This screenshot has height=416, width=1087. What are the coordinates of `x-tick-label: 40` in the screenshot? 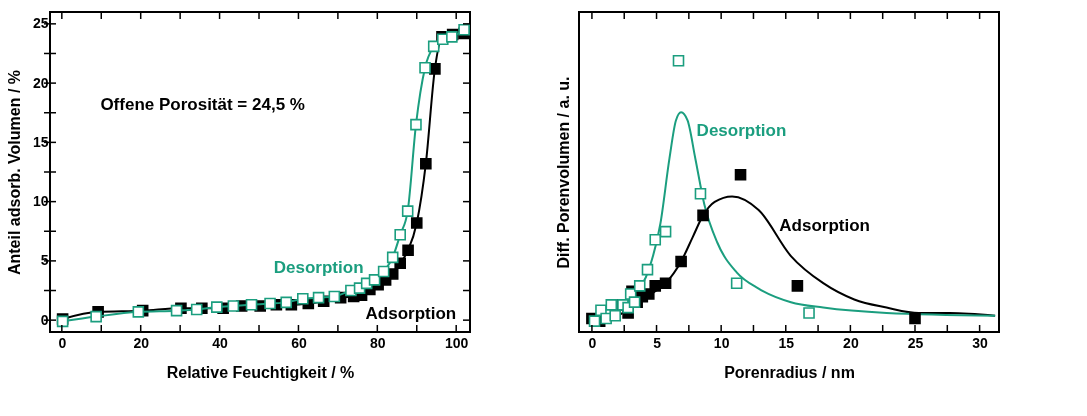 It's located at (220, 342).